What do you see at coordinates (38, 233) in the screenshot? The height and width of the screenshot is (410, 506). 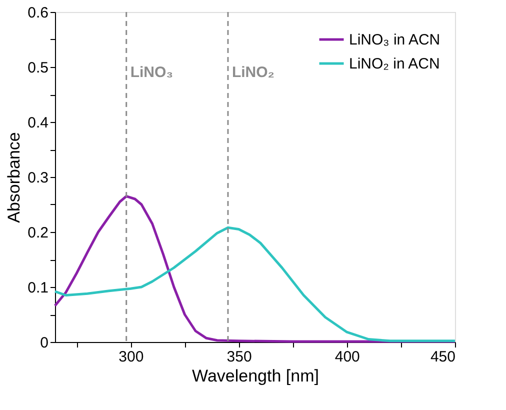 I see `y-tick-label: 0.2` at bounding box center [38, 233].